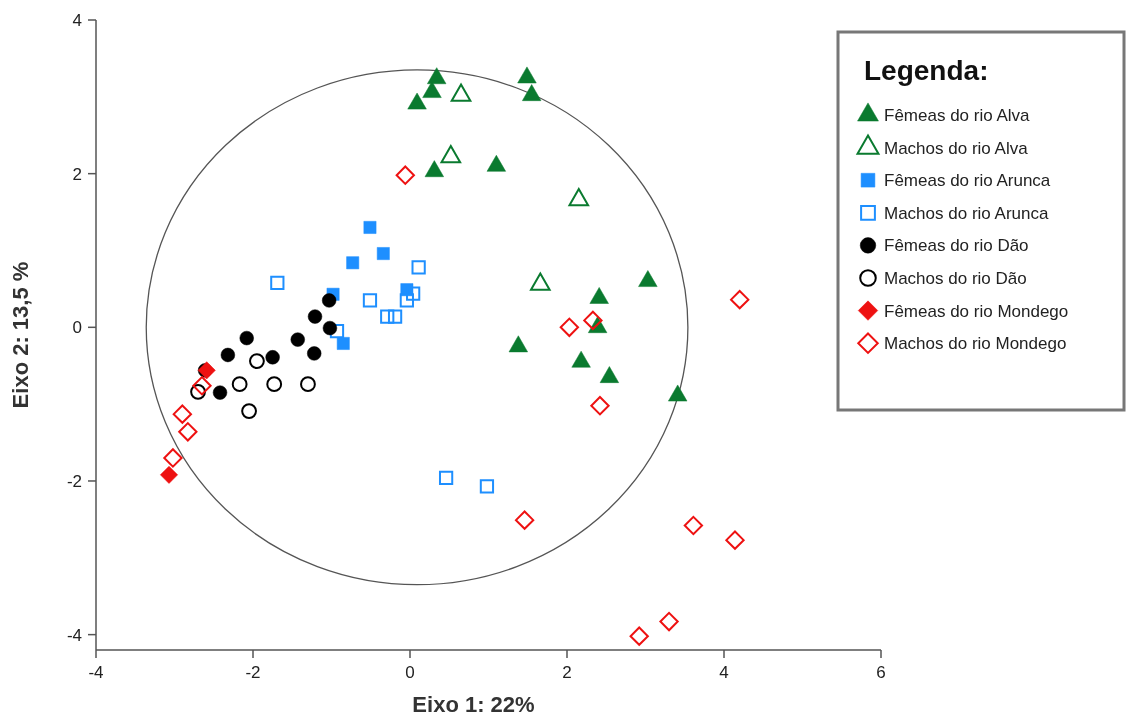 Image resolution: width=1129 pixels, height=718 pixels. What do you see at coordinates (956, 148) in the screenshot?
I see `legend-label: Machos do rio Alva` at bounding box center [956, 148].